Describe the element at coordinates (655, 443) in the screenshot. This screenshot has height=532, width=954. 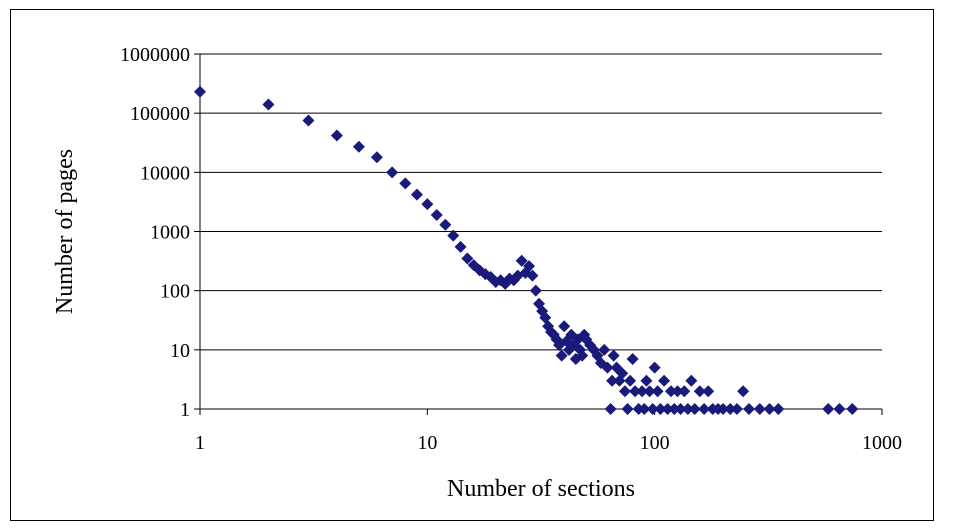
I see `x-tick-label: 100` at that location.